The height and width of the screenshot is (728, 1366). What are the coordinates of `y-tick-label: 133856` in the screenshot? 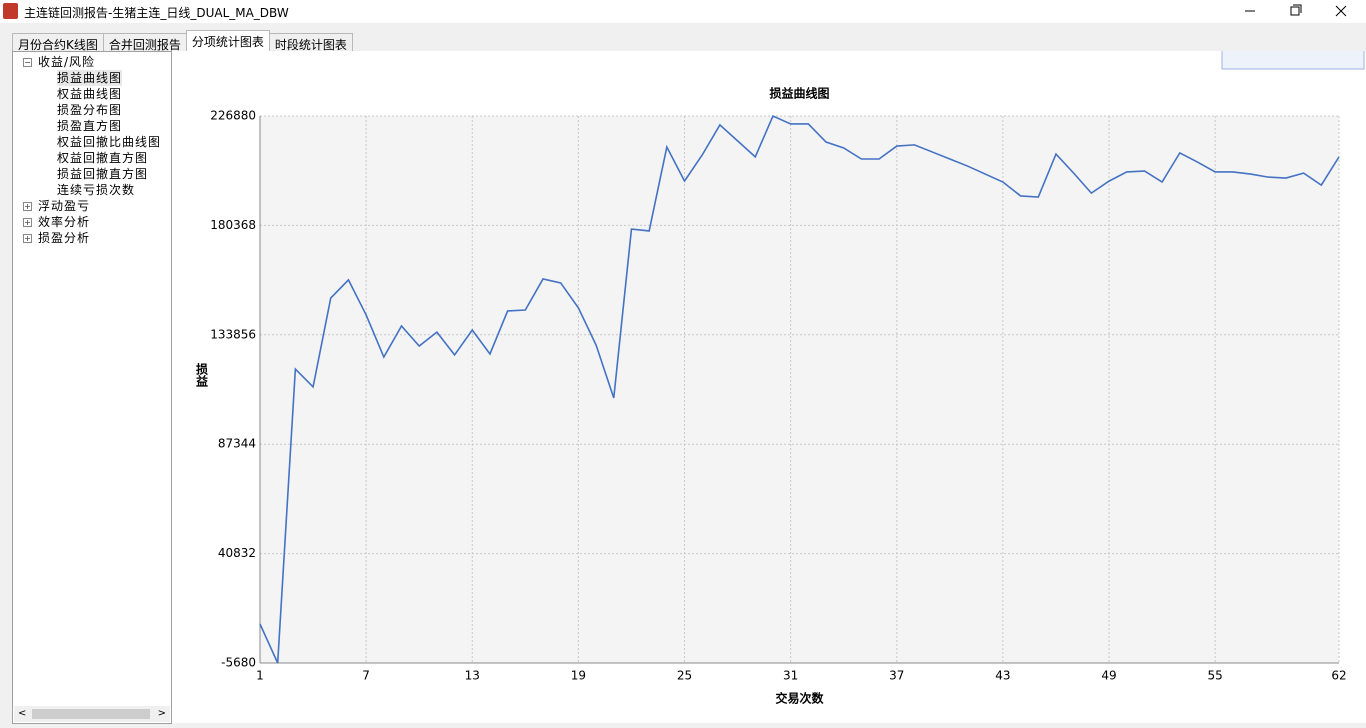 It's located at (233, 334).